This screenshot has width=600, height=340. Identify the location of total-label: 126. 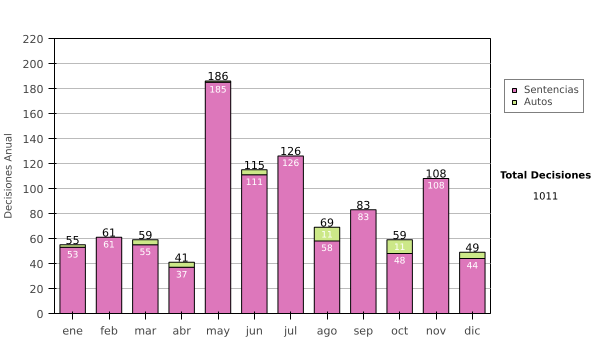
(291, 151).